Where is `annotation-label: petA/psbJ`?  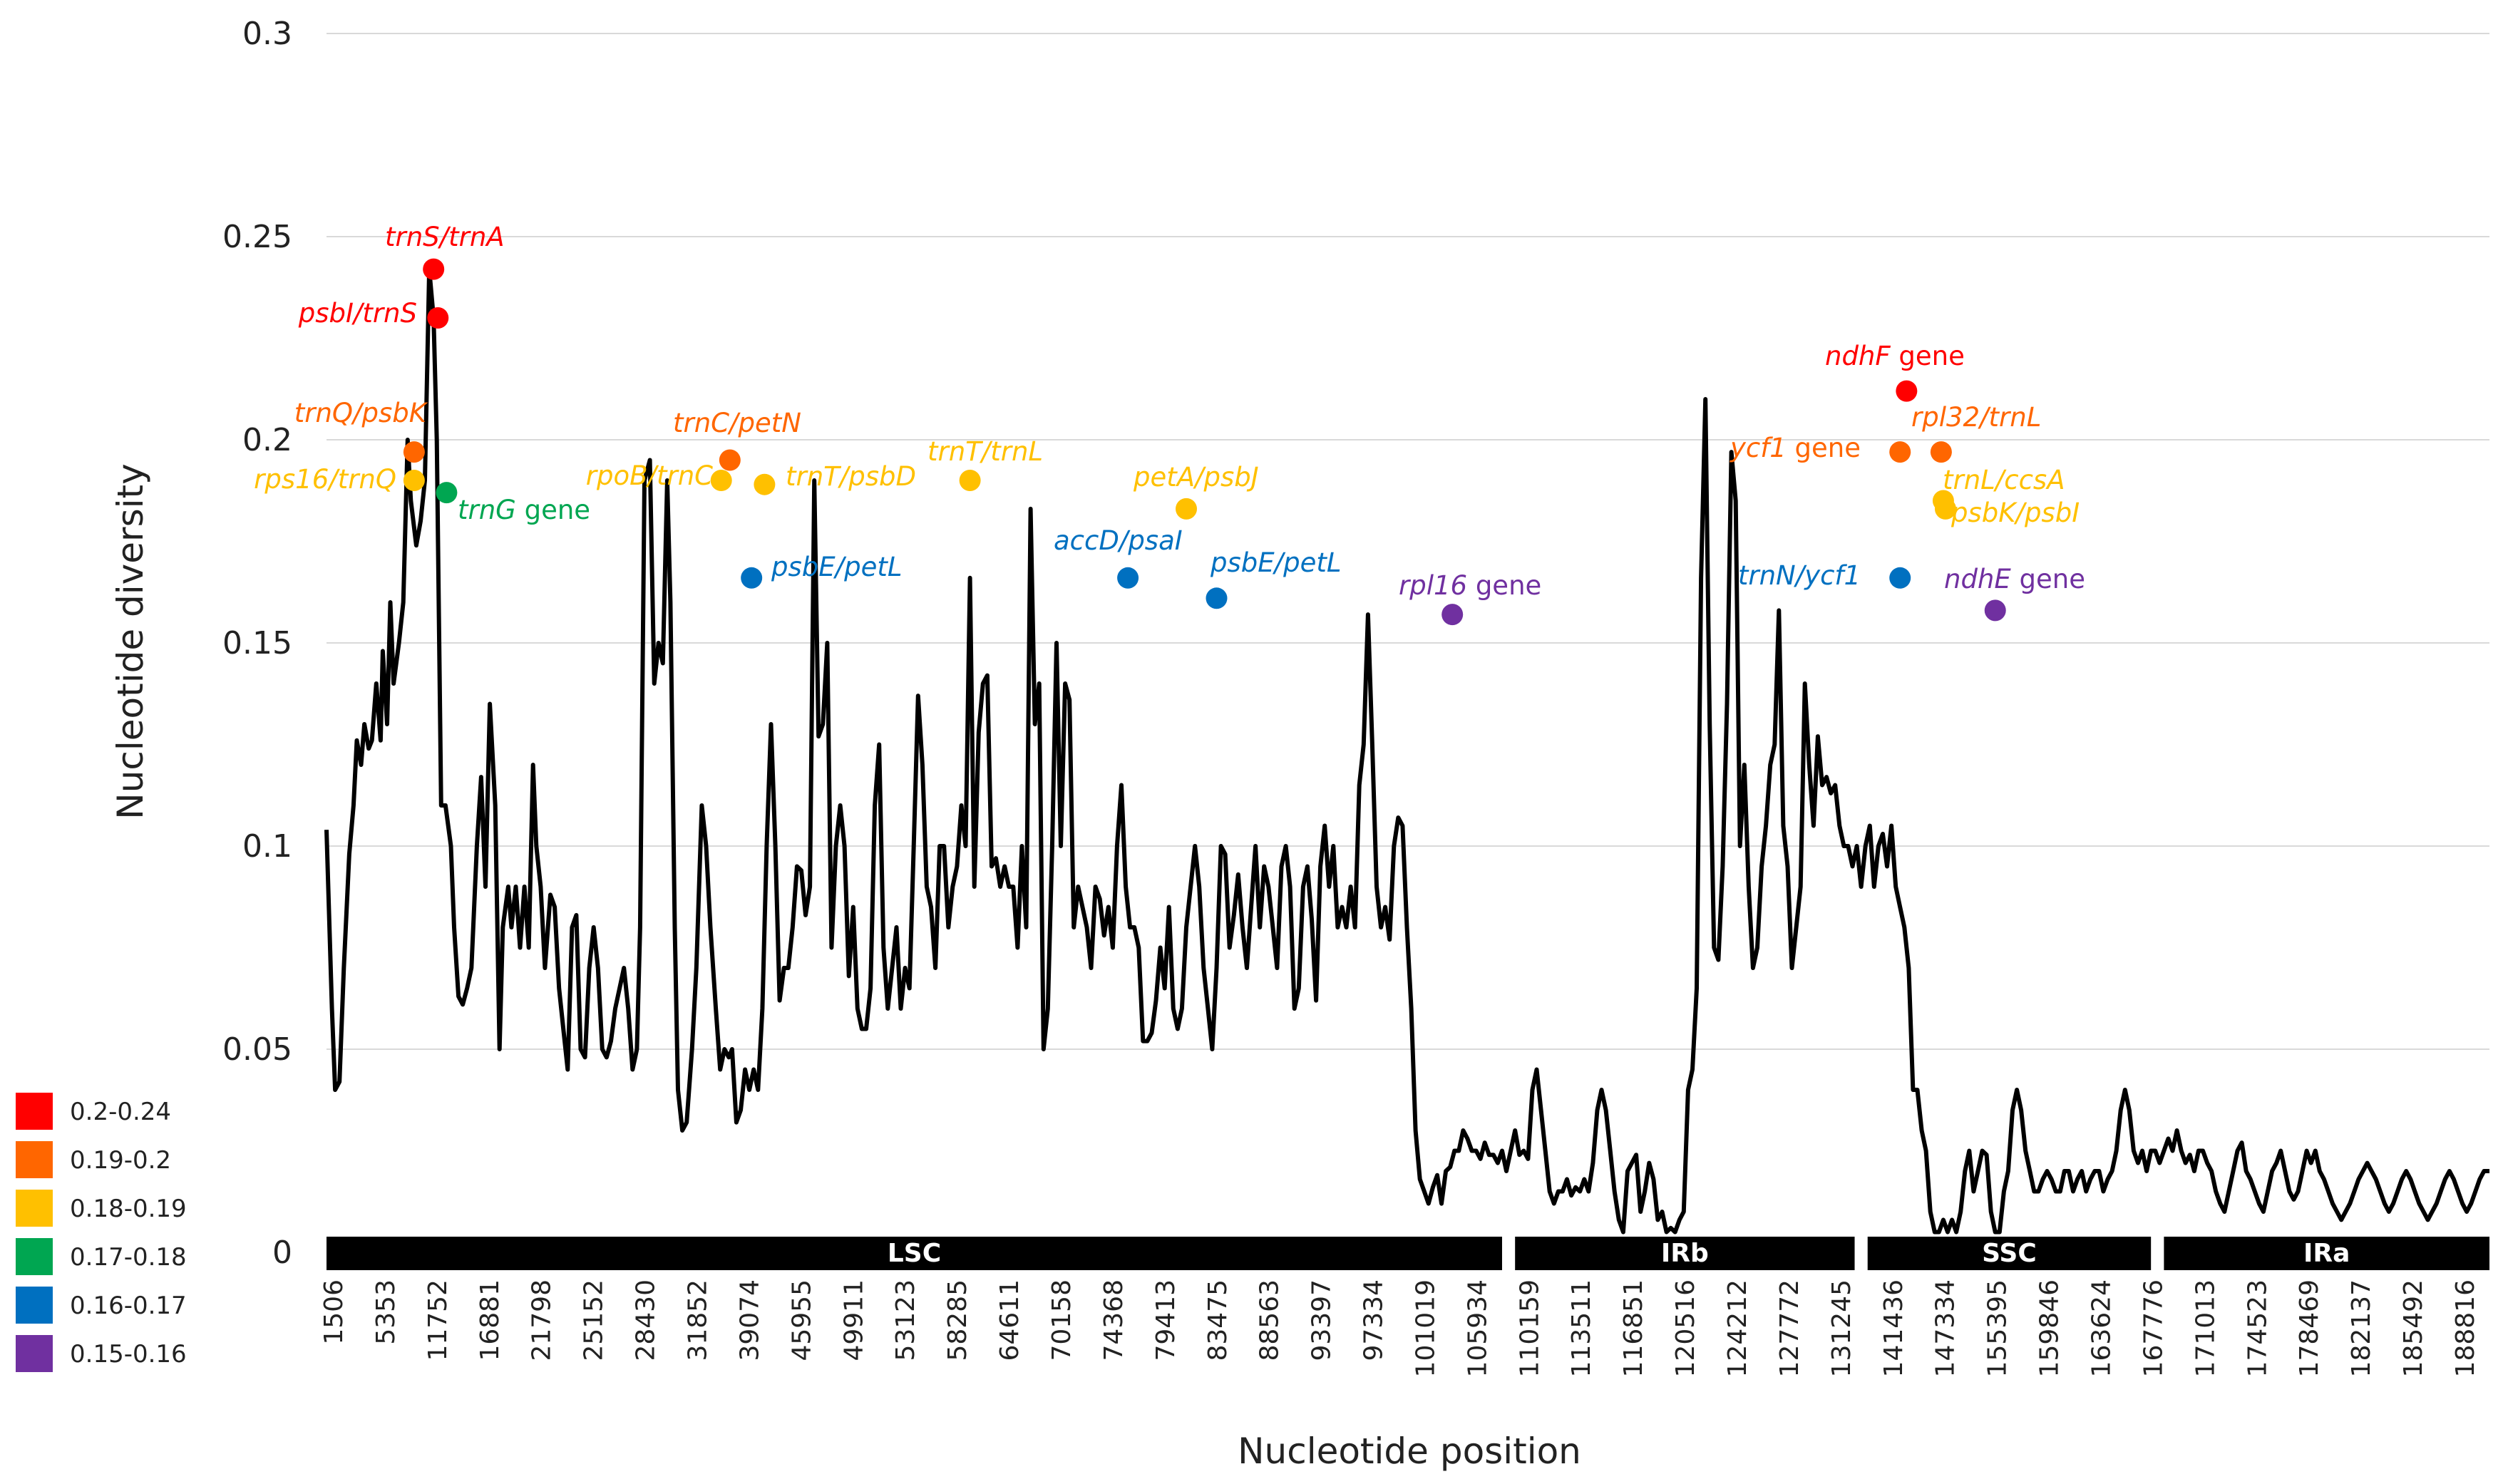 annotation-label: petA/psbJ is located at coordinates (1196, 477).